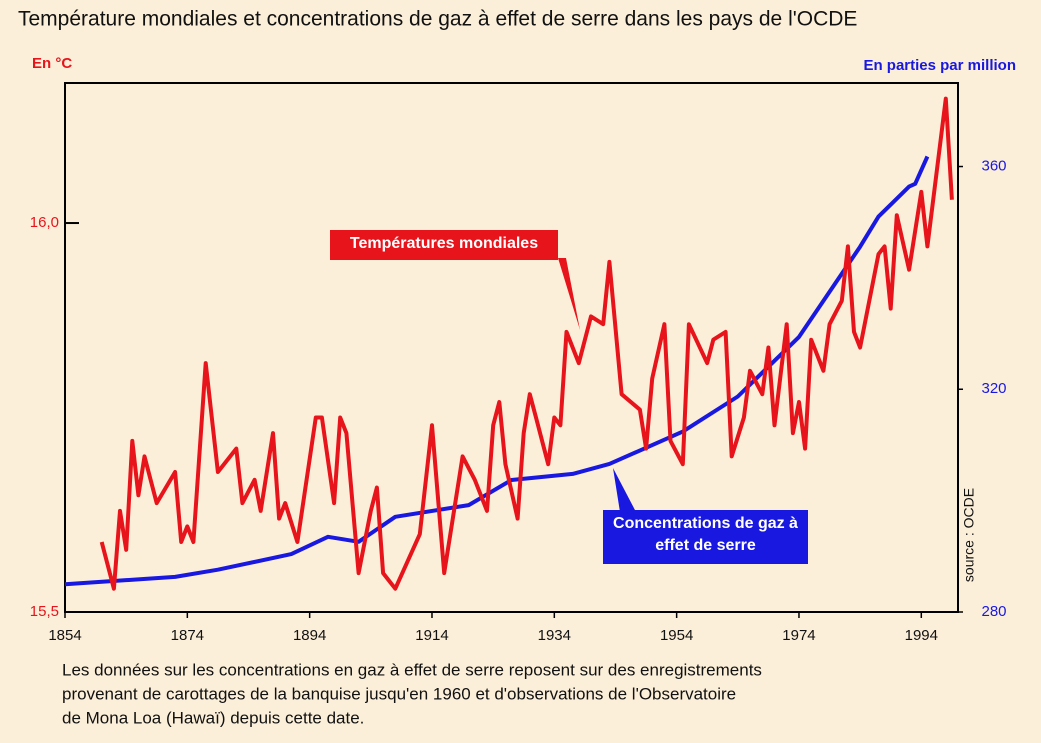 The width and height of the screenshot is (1041, 743). I want to click on x-tick-label: 1854, so click(64, 635).